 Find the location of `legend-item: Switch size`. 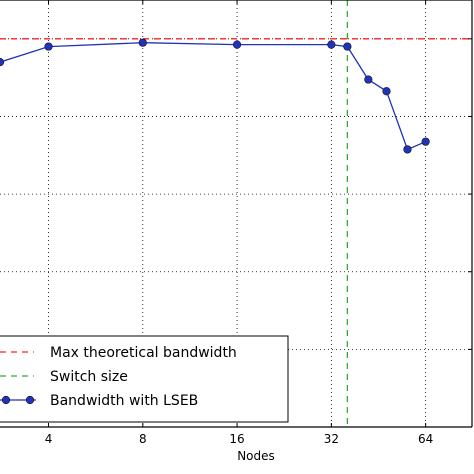

legend-item: Switch size is located at coordinates (64, 377).